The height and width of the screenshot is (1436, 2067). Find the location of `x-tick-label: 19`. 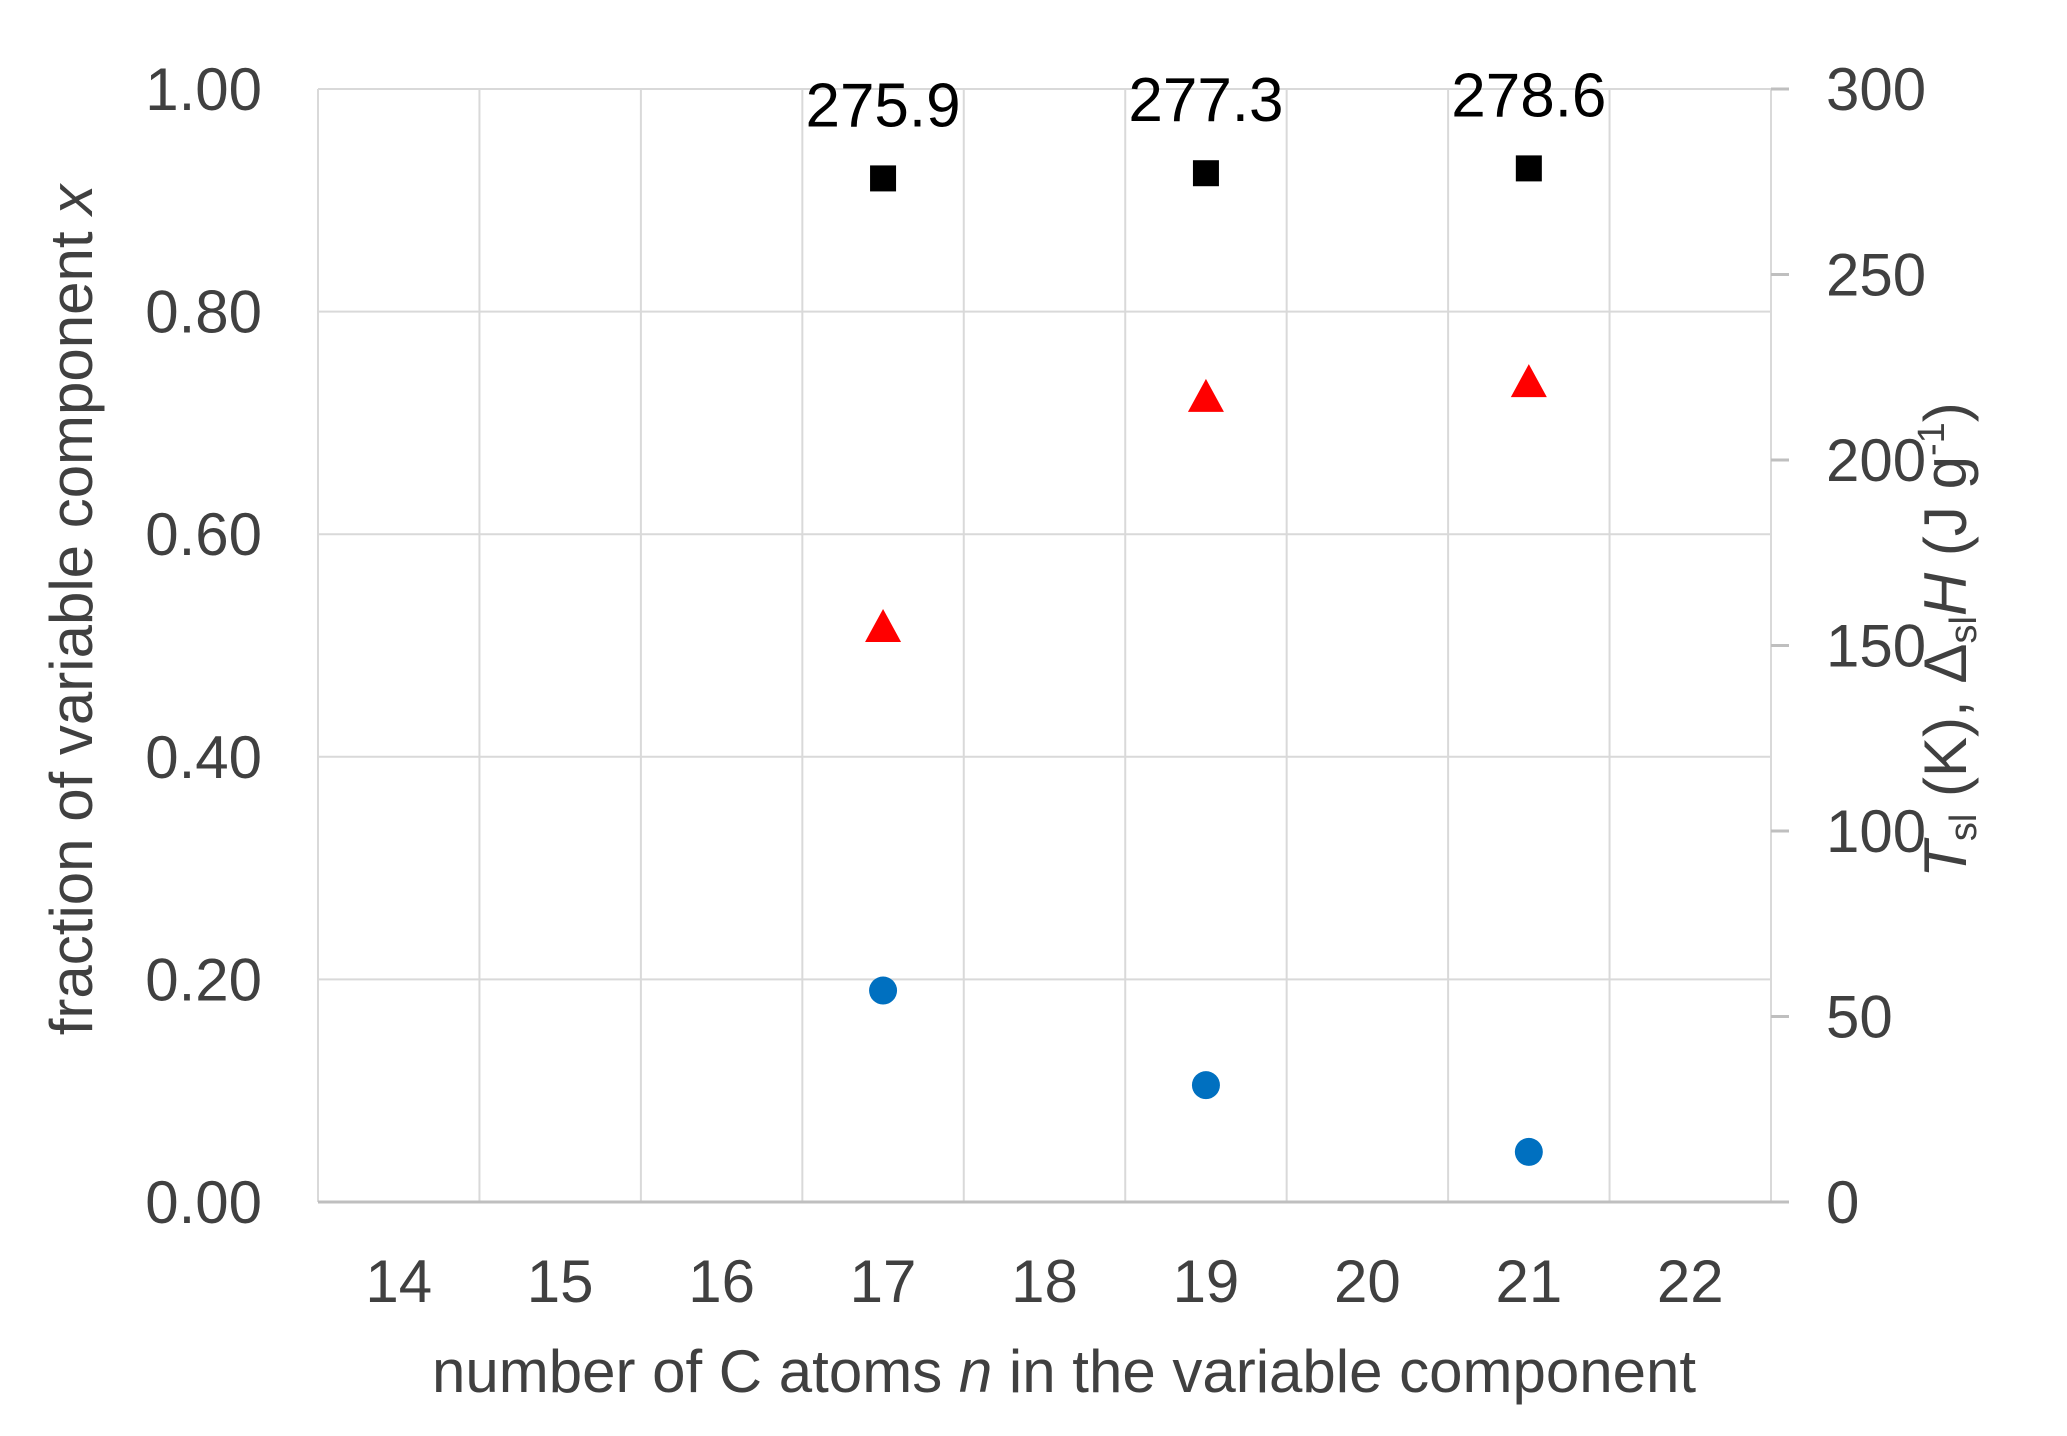

x-tick-label: 19 is located at coordinates (1206, 1281).